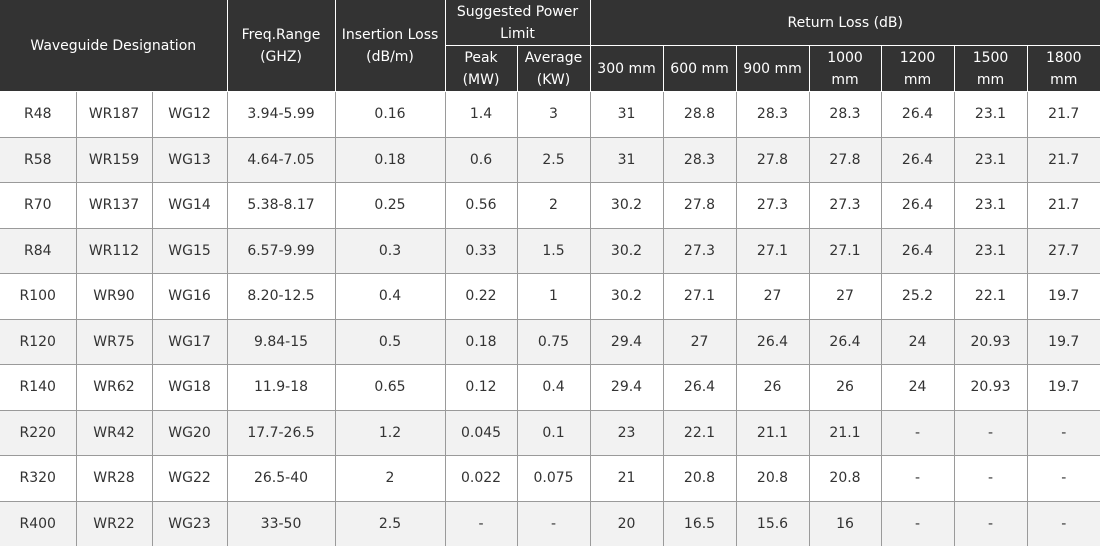 This screenshot has height=546, width=1100. What do you see at coordinates (189, 114) in the screenshot?
I see `table-cell: WG12` at bounding box center [189, 114].